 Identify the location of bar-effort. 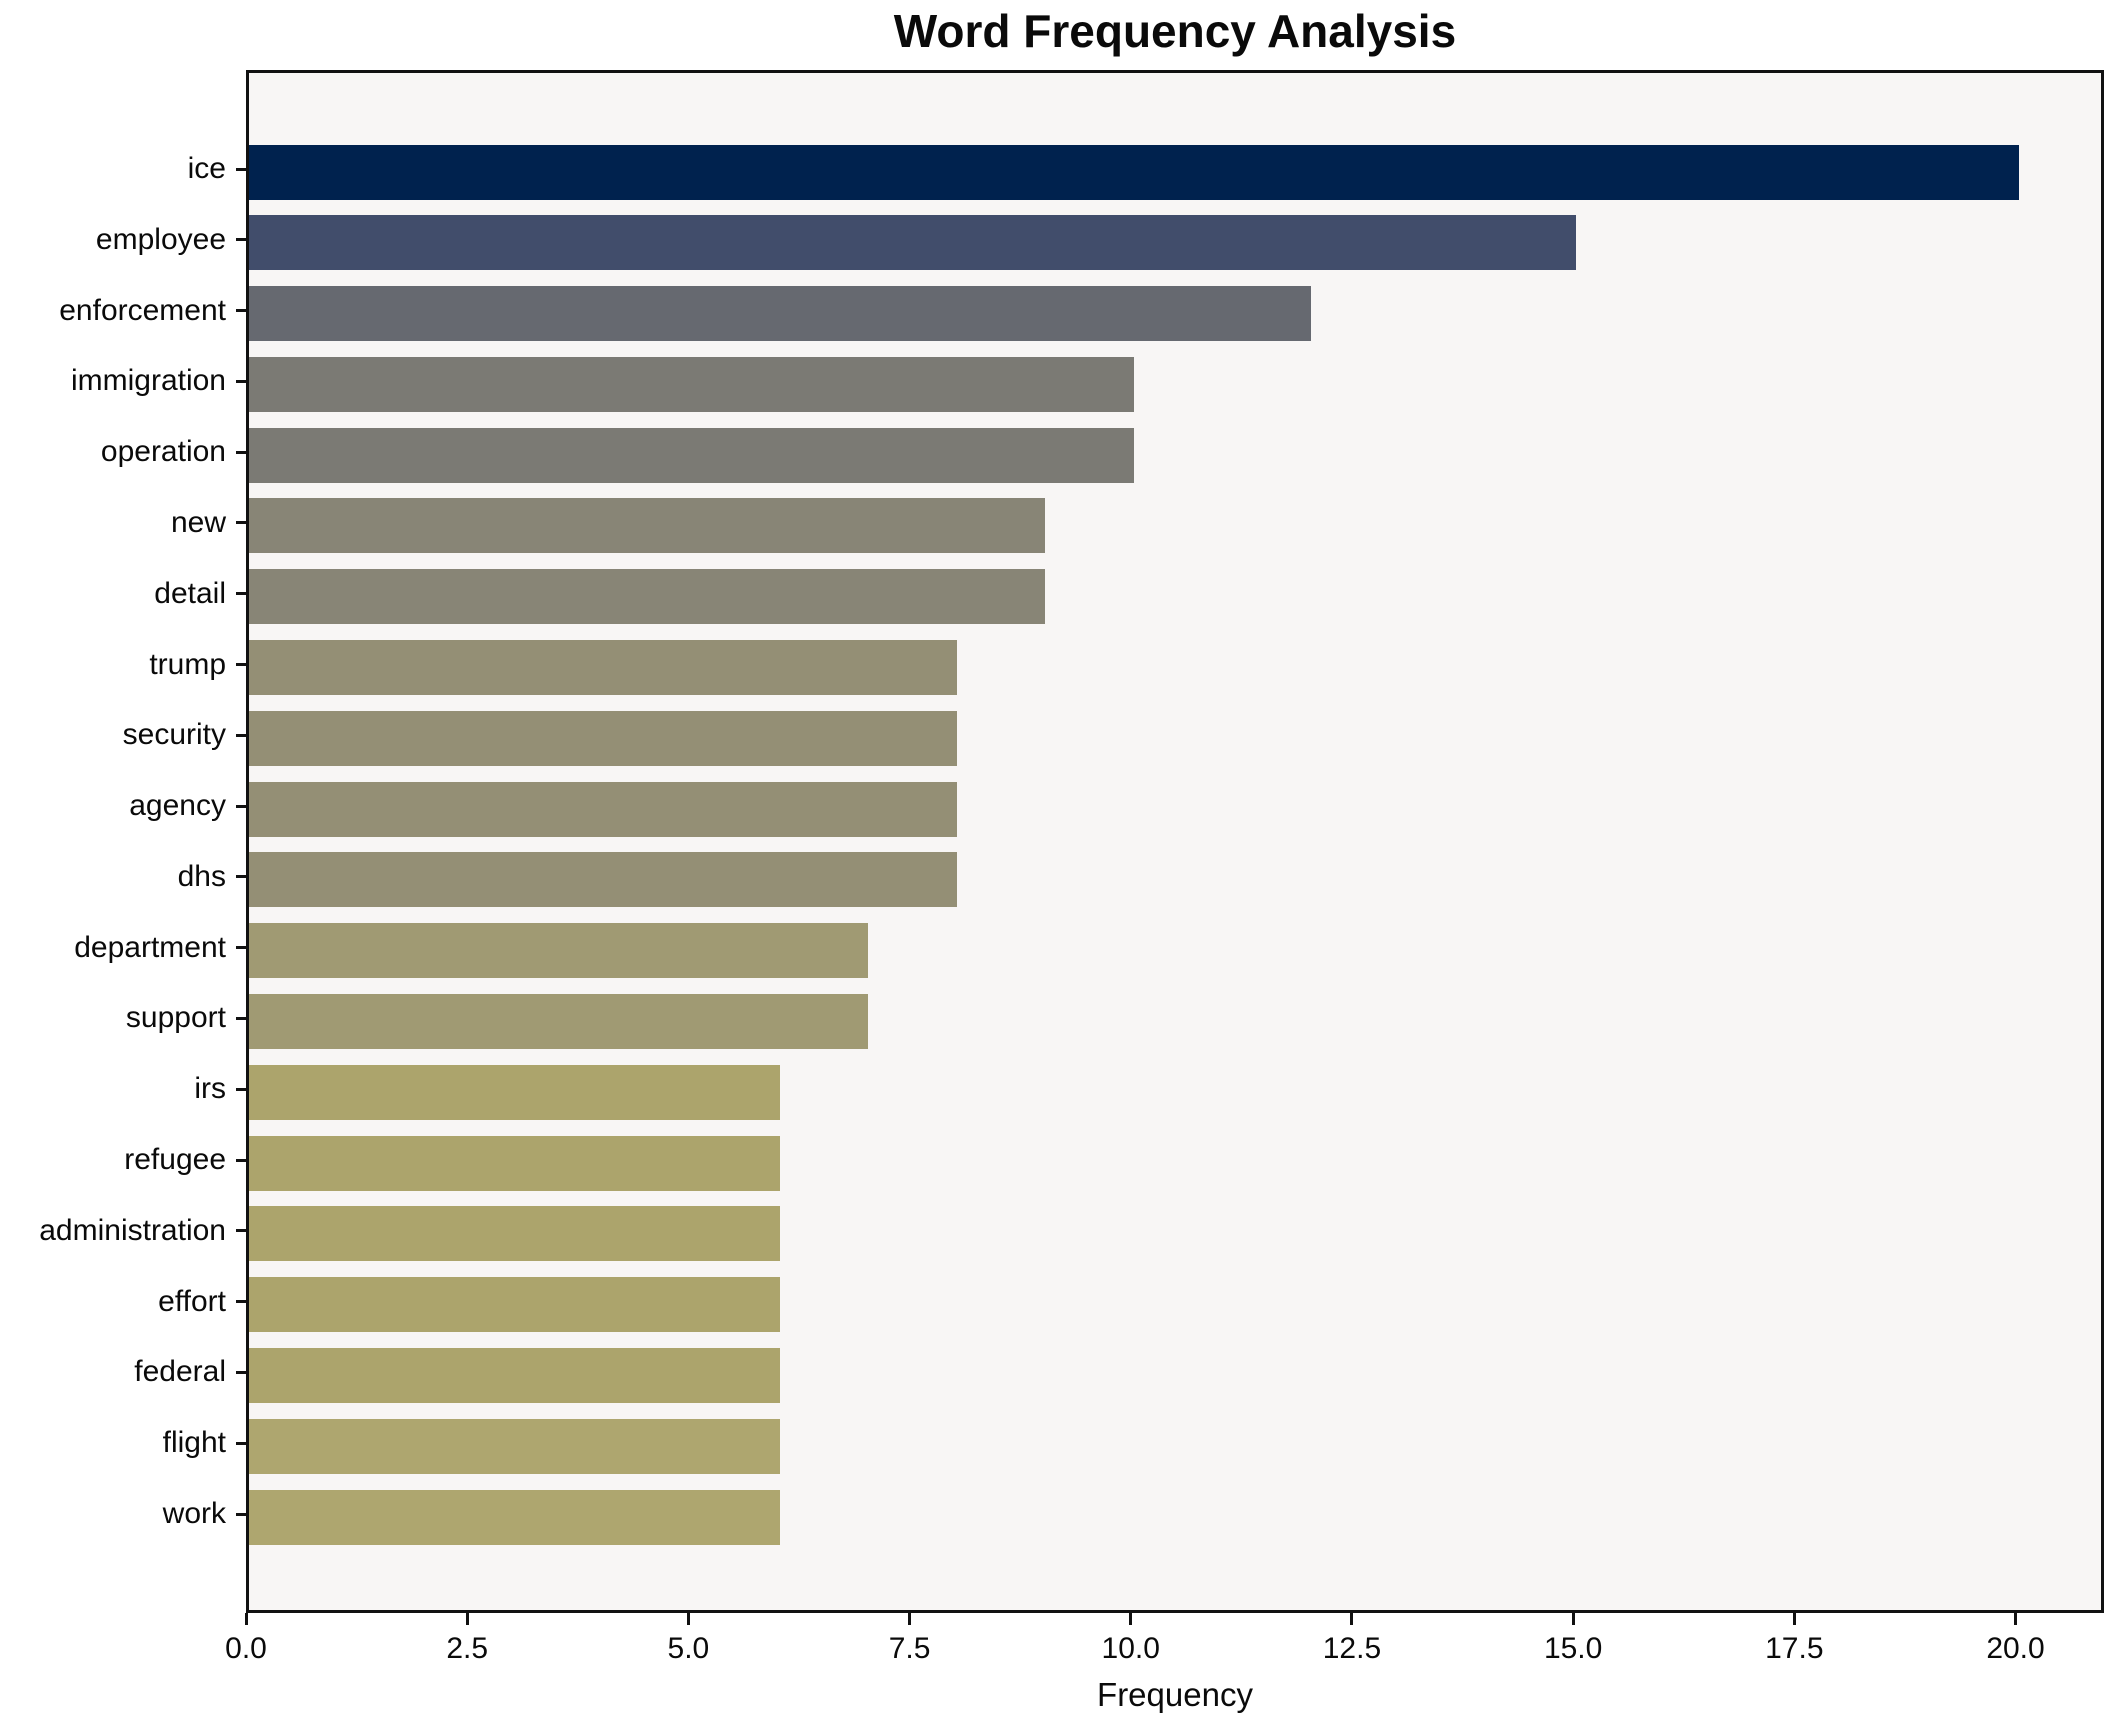
(514, 1305).